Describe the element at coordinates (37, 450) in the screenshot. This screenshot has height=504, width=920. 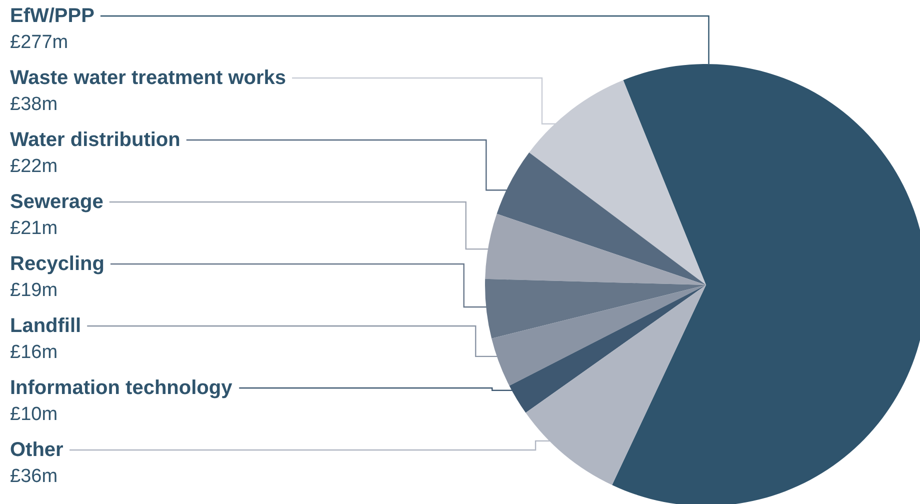
I see `slice-label: Other` at that location.